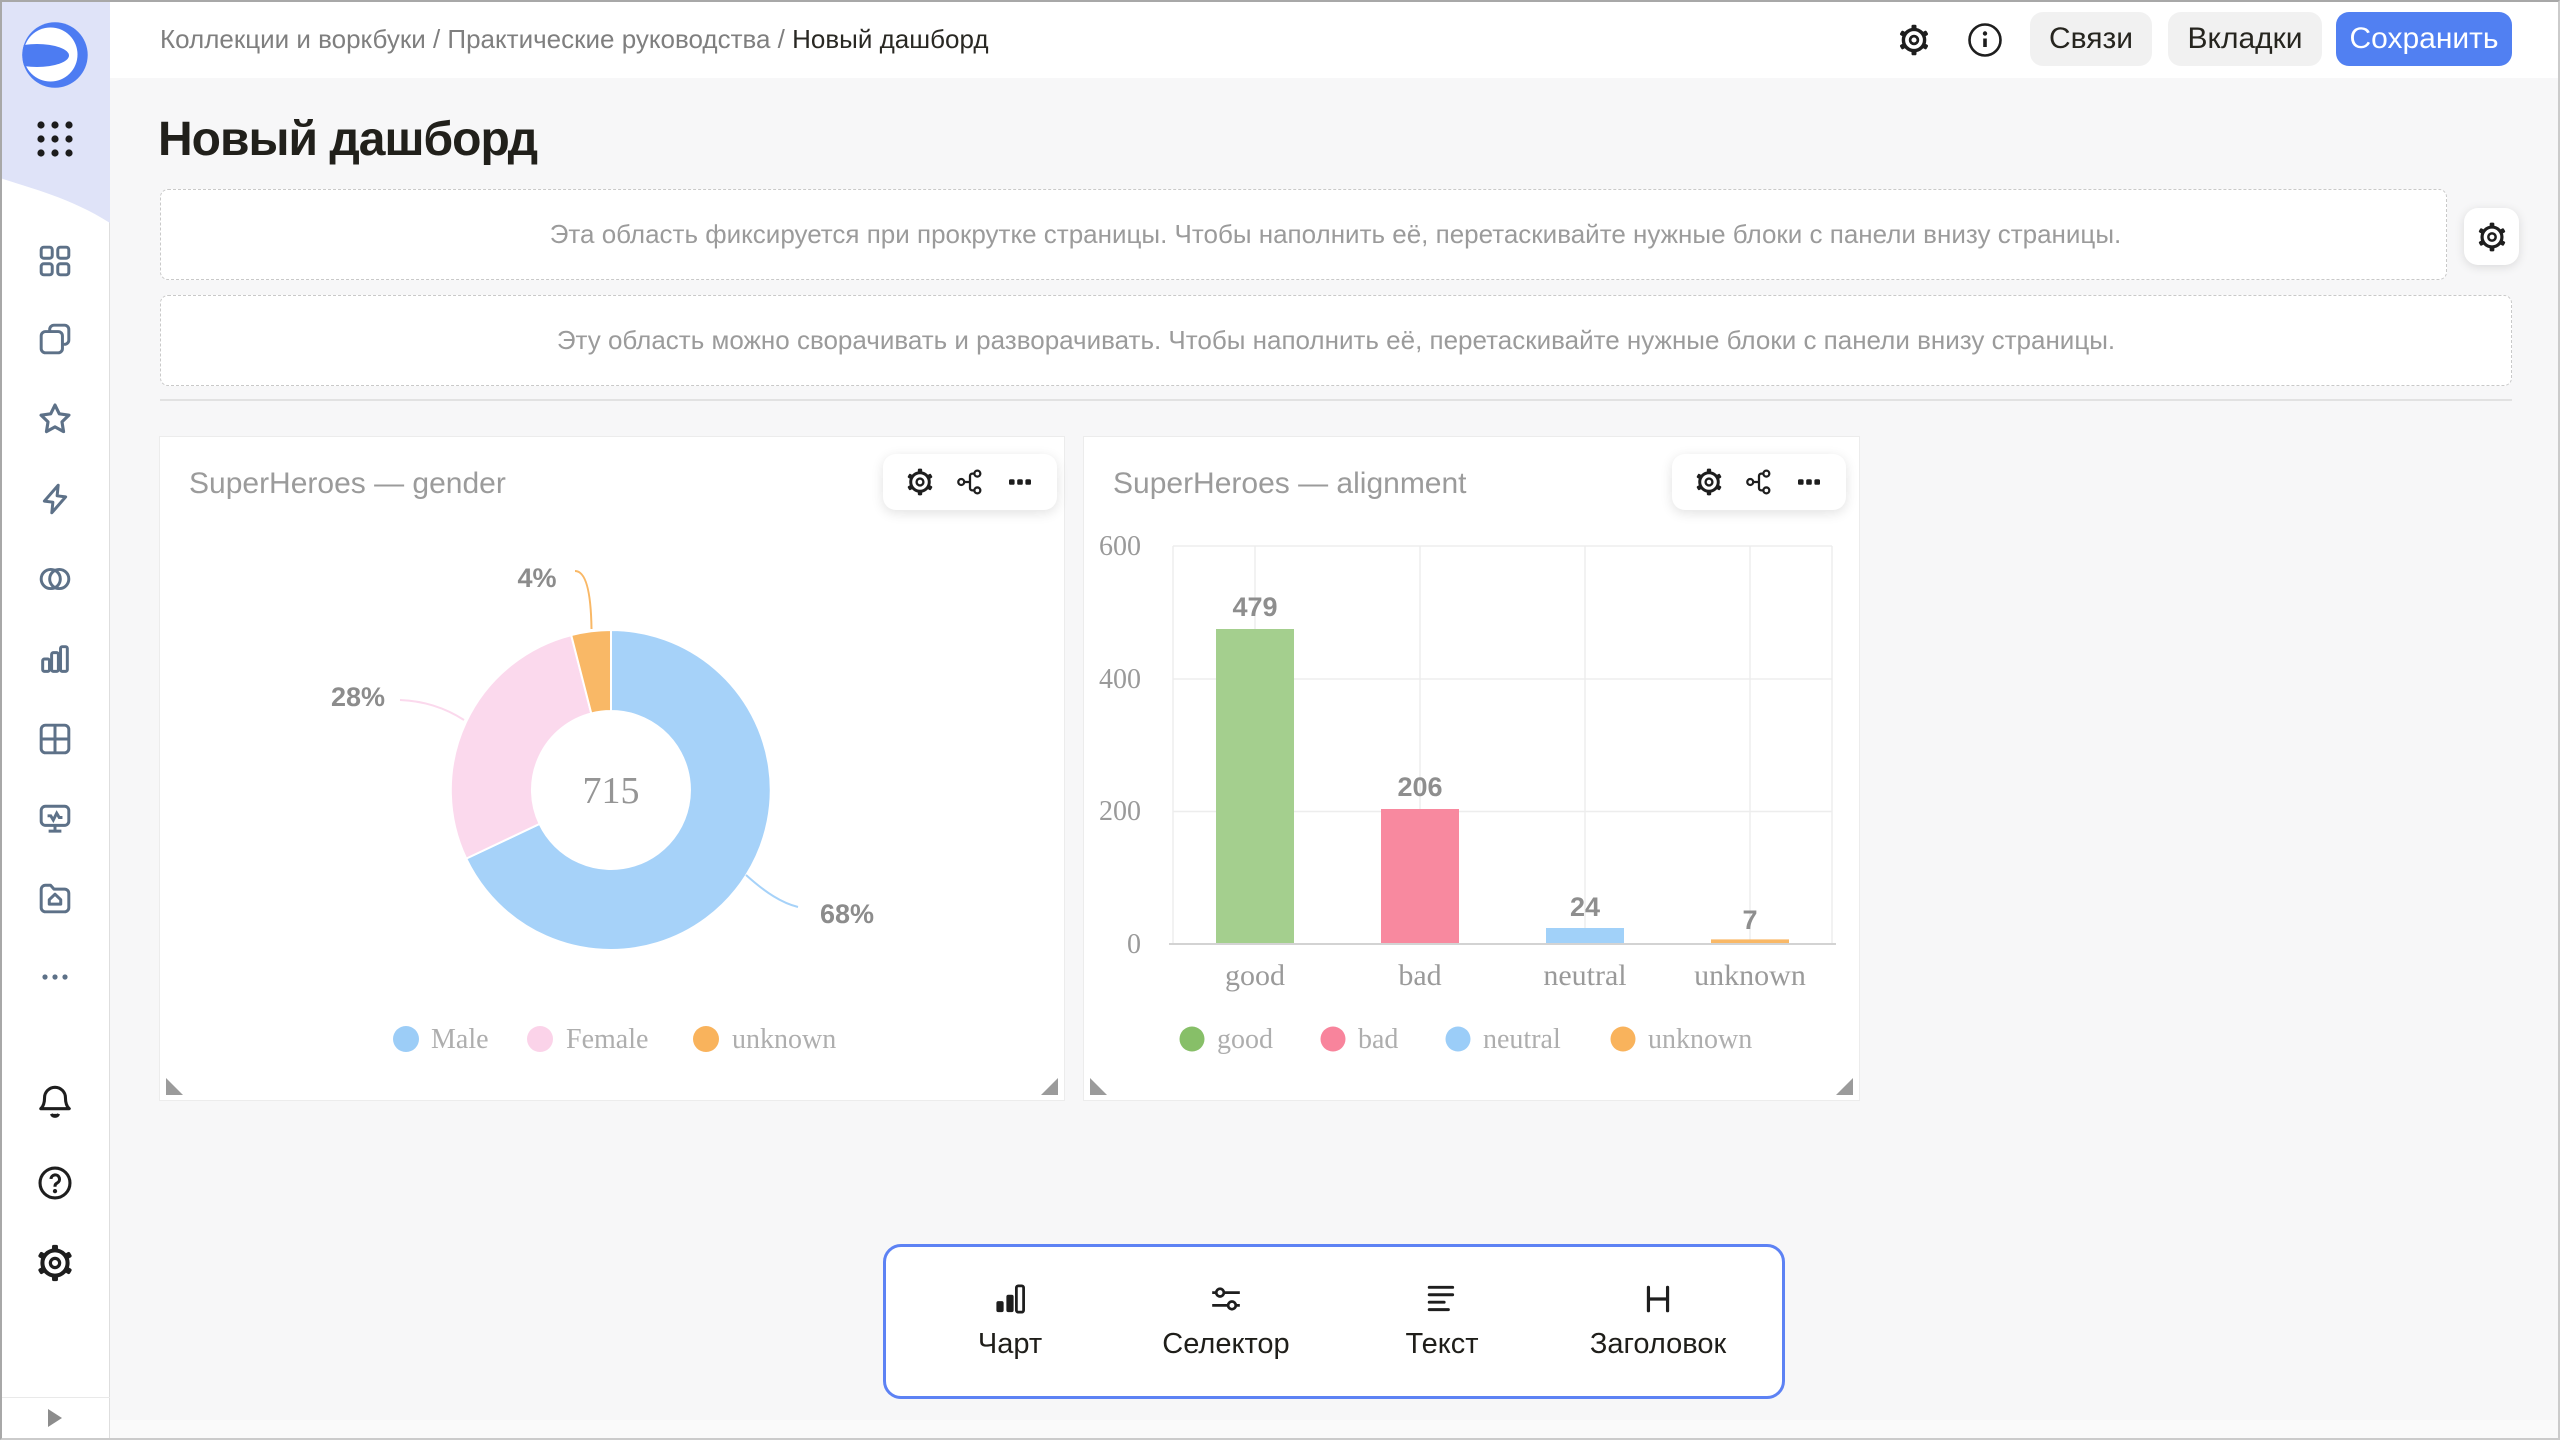 The height and width of the screenshot is (1440, 2560). What do you see at coordinates (1254, 607) in the screenshot?
I see `svg-text: 479` at bounding box center [1254, 607].